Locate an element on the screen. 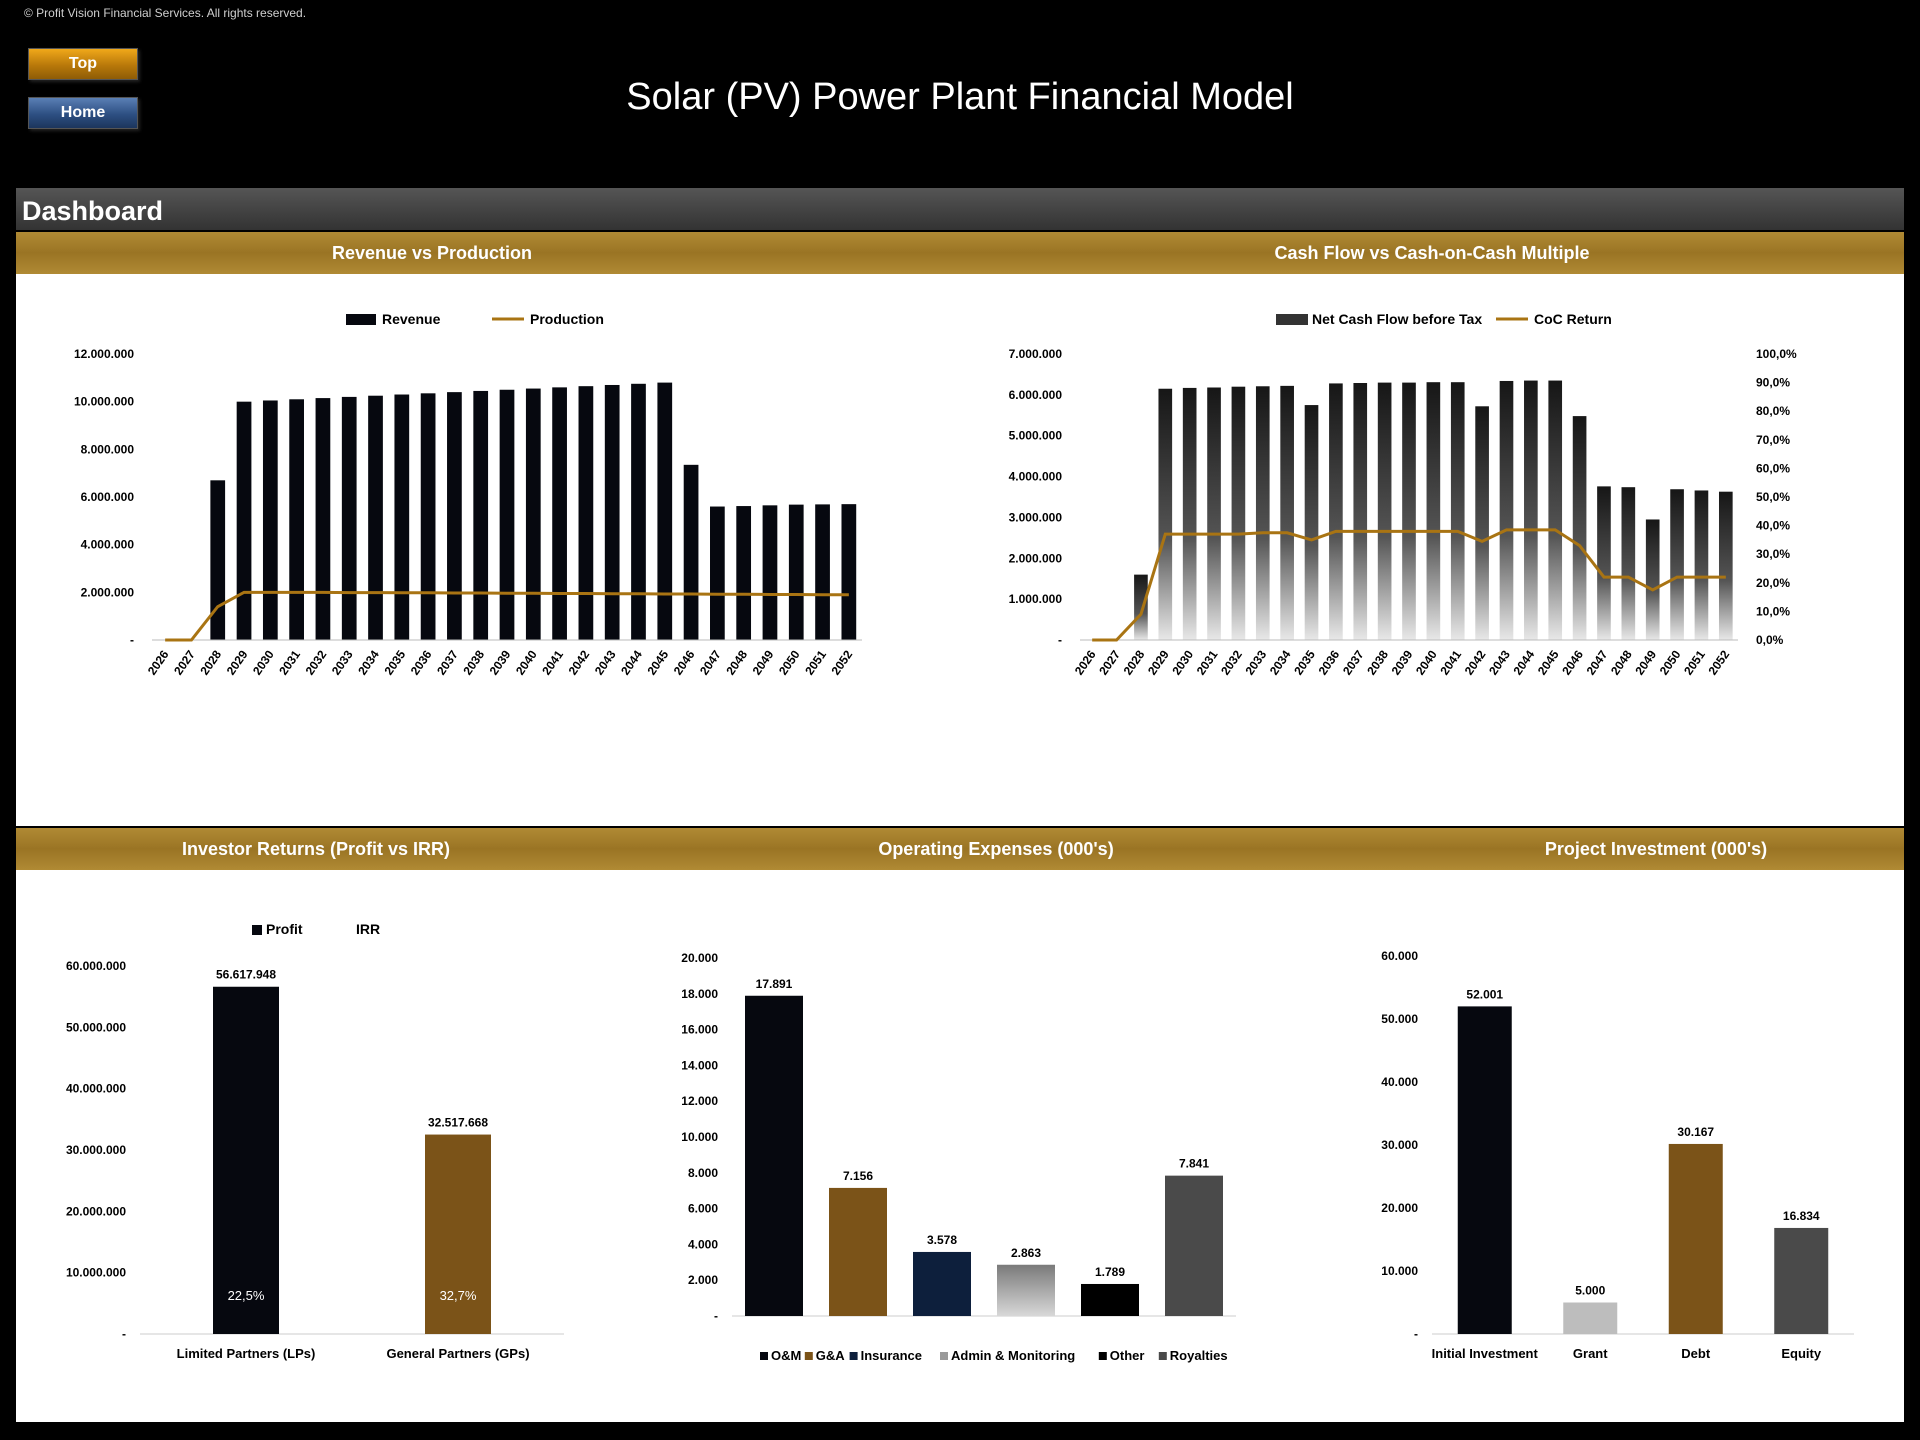 The width and height of the screenshot is (1920, 1440). y-tick-label: 6.000.000 is located at coordinates (108, 497).